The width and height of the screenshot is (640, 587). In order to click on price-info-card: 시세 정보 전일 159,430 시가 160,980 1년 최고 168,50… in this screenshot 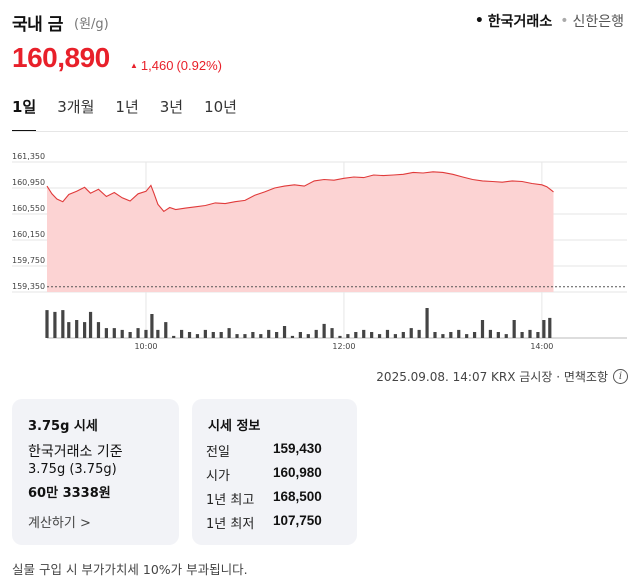, I will do `click(274, 472)`.